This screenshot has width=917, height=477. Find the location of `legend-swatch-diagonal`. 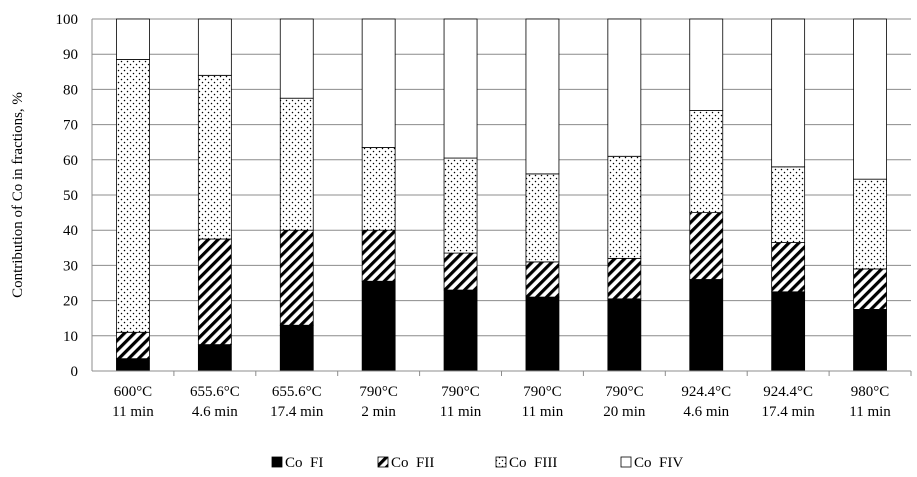

legend-swatch-diagonal is located at coordinates (383, 462).